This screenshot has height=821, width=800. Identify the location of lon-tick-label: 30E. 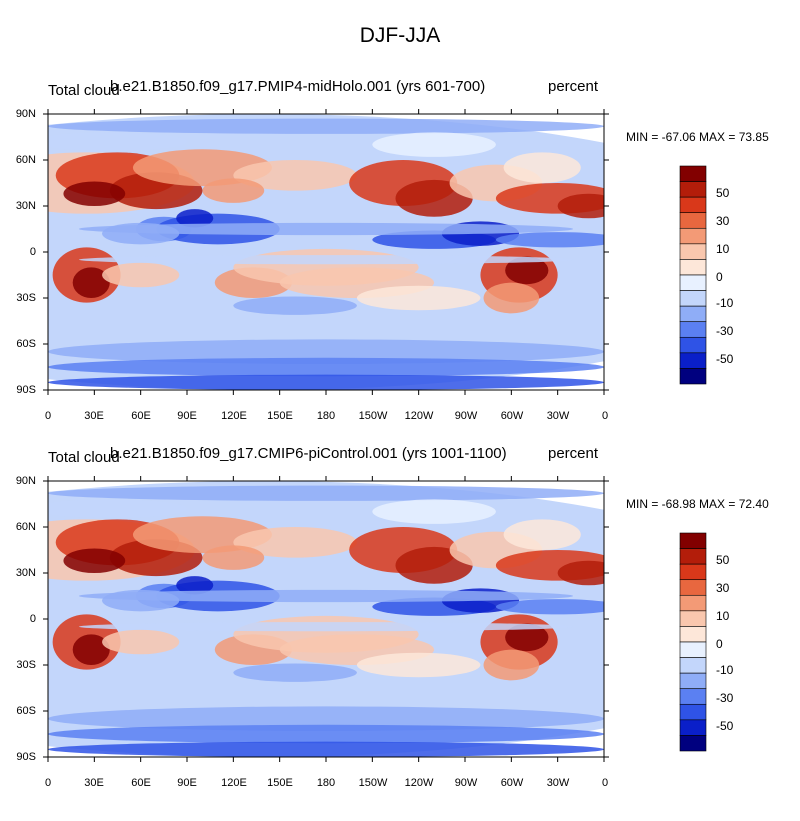
(94, 416).